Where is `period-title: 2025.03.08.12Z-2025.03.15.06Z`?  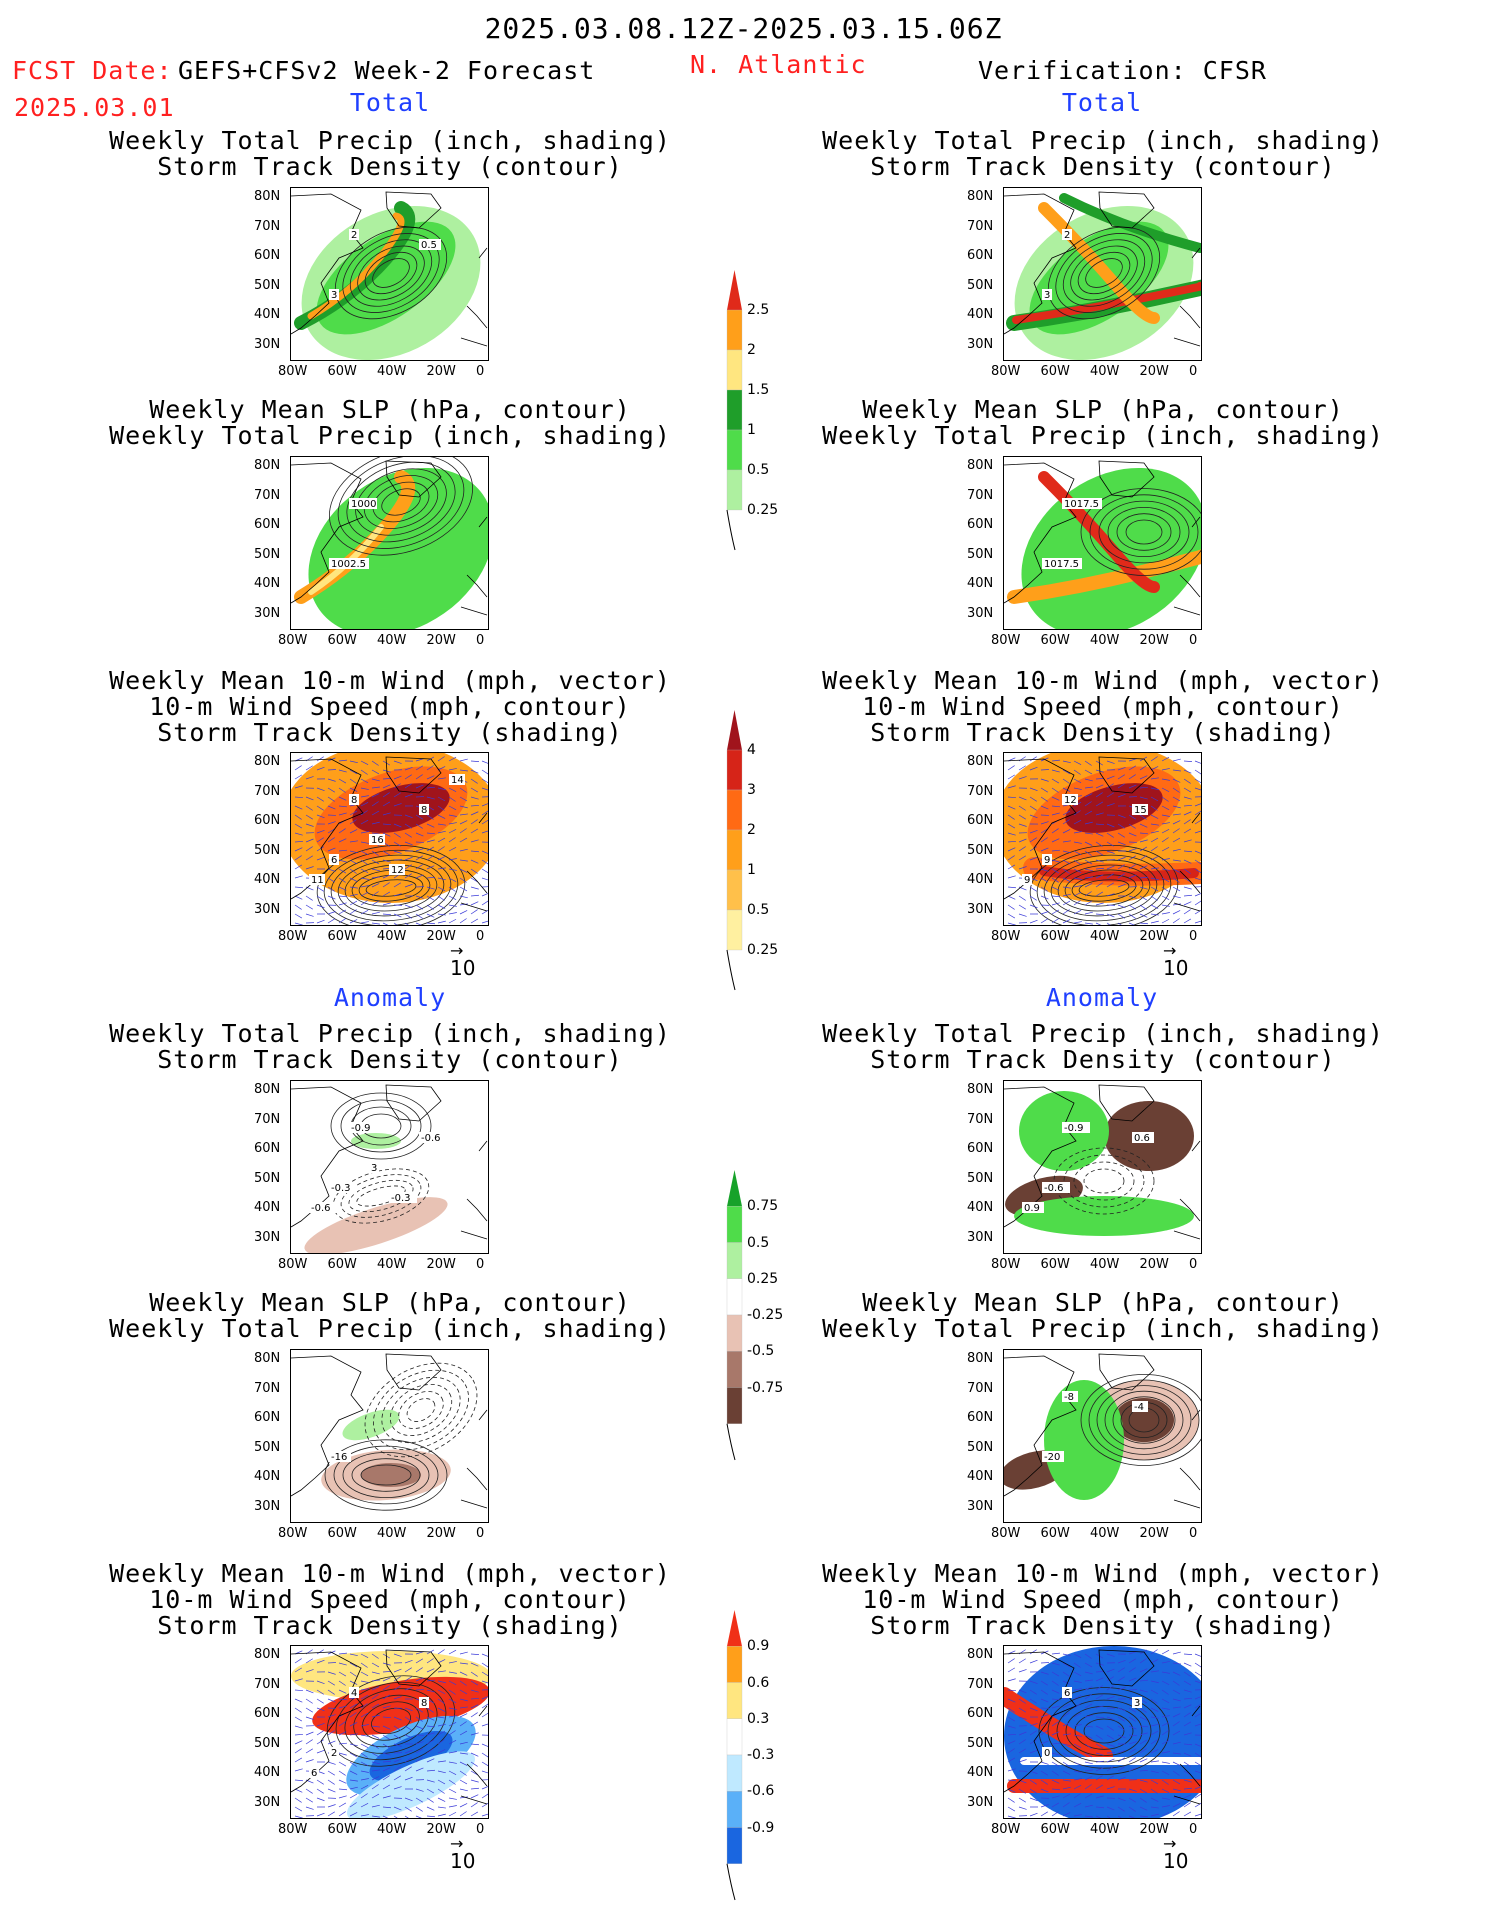 period-title: 2025.03.08.12Z-2025.03.15.06Z is located at coordinates (743, 28).